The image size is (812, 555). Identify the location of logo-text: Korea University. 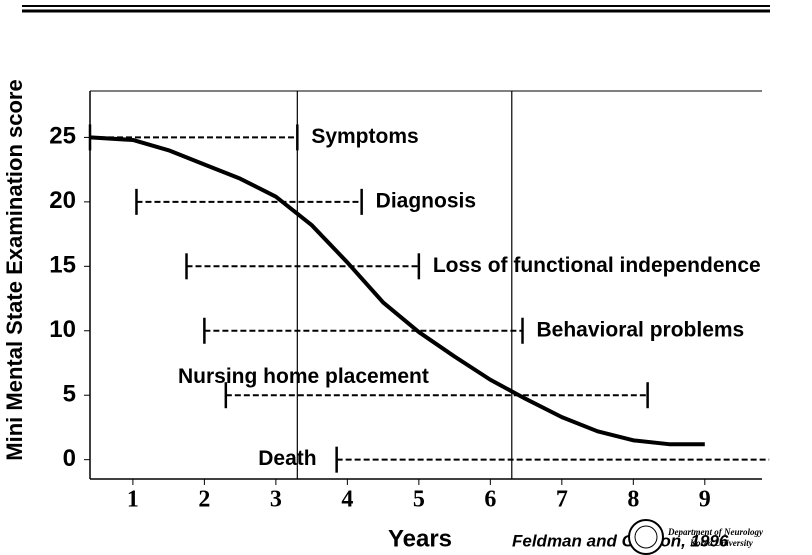
(721, 543).